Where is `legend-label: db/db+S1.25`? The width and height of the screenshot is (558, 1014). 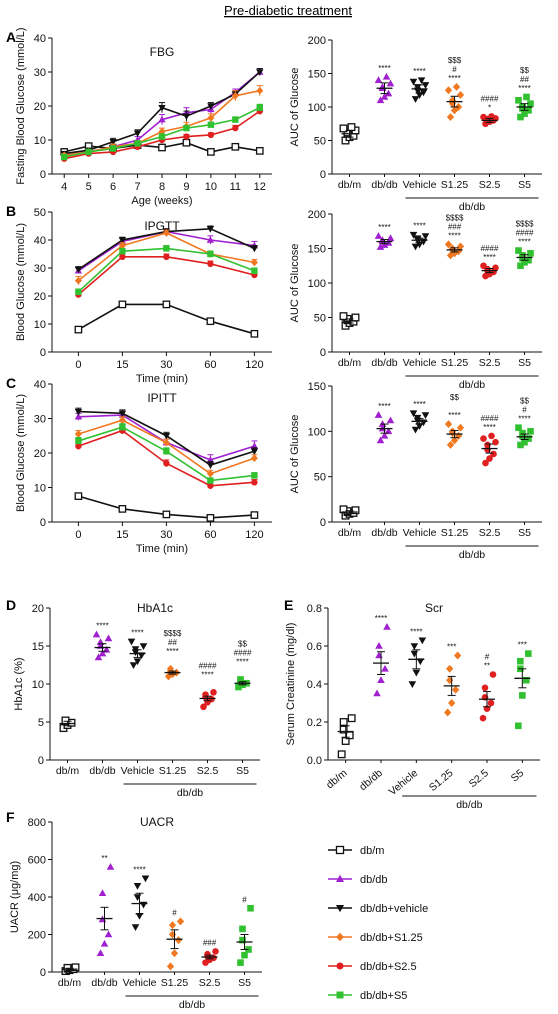
legend-label: db/db+S1.25 is located at coordinates (391, 938).